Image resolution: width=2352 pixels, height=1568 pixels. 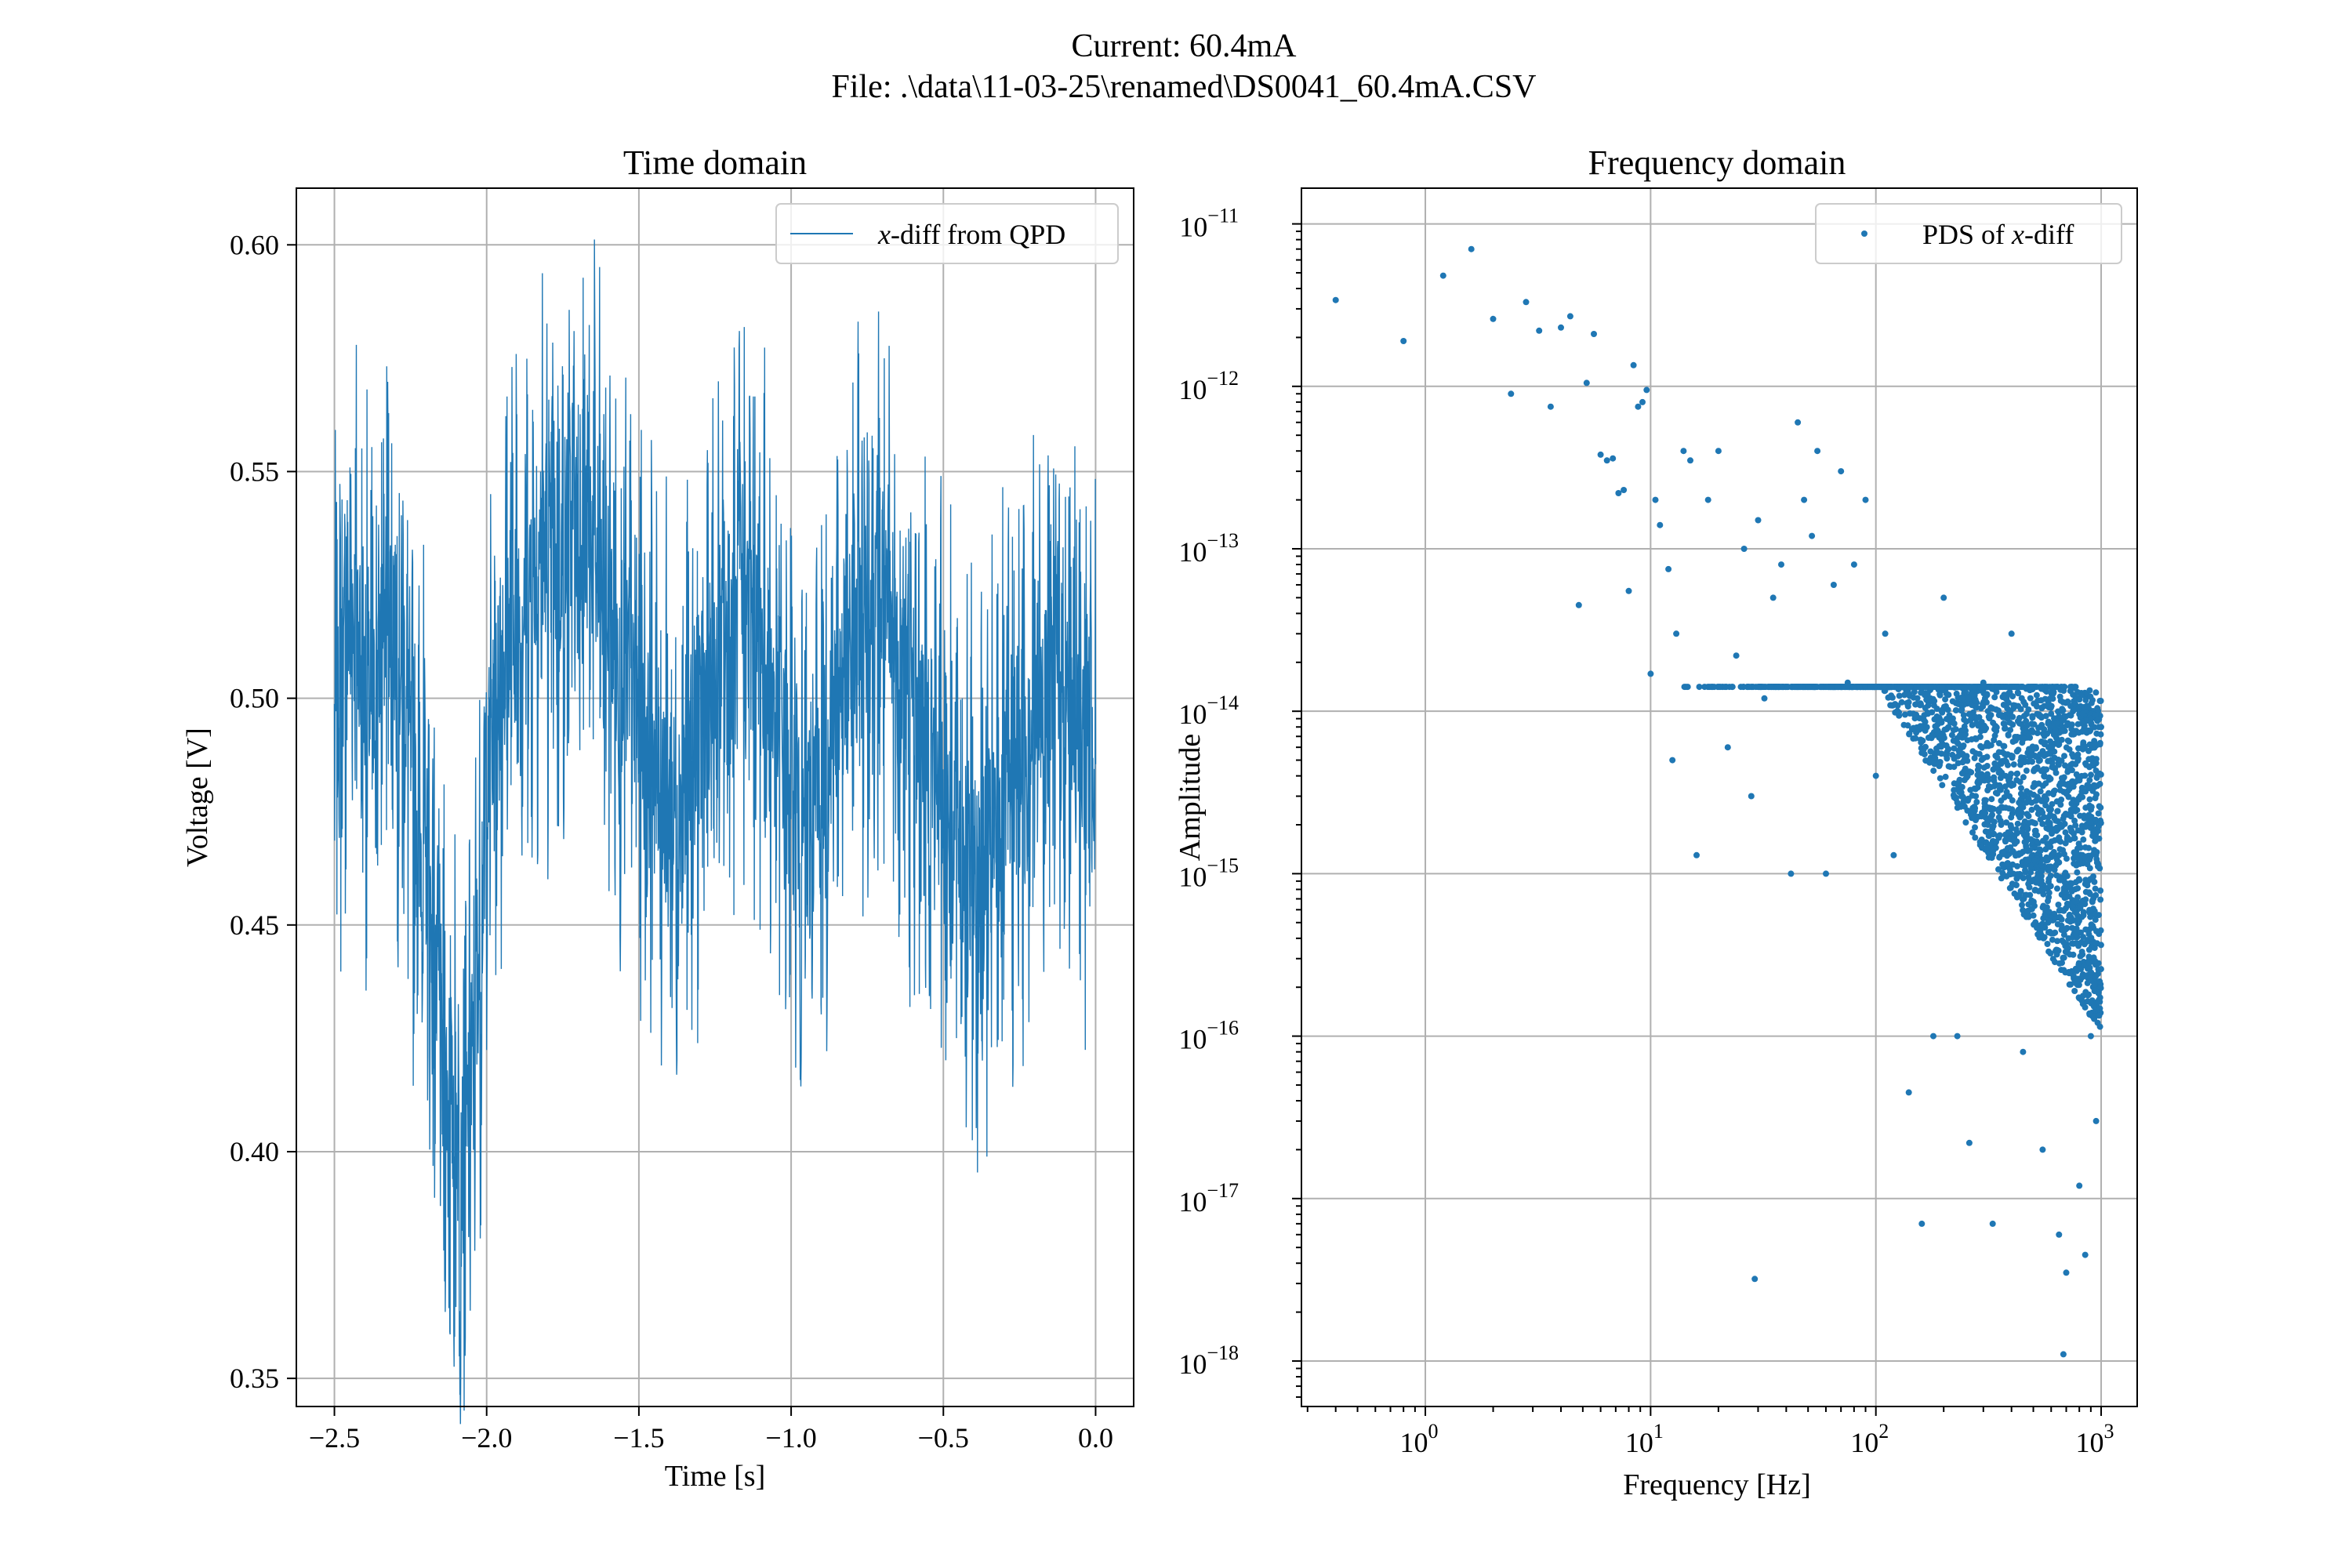 I want to click on frequency-legend-rest: -diff, so click(x=2049, y=234).